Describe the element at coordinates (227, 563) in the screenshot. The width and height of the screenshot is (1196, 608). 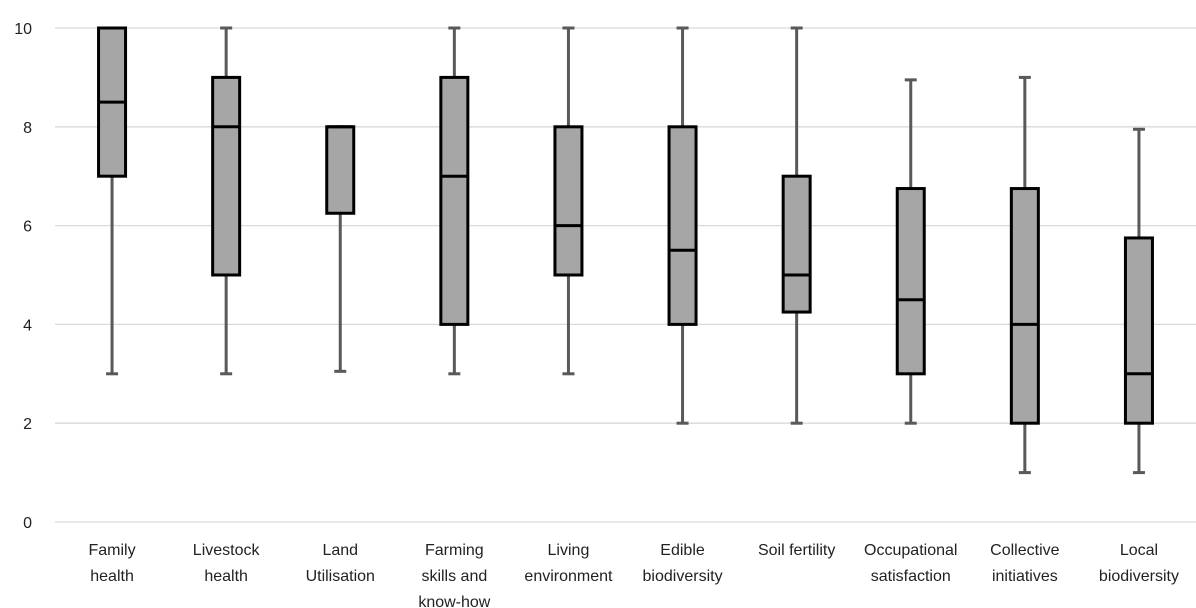
I see `x-category-label: Livestock health` at that location.